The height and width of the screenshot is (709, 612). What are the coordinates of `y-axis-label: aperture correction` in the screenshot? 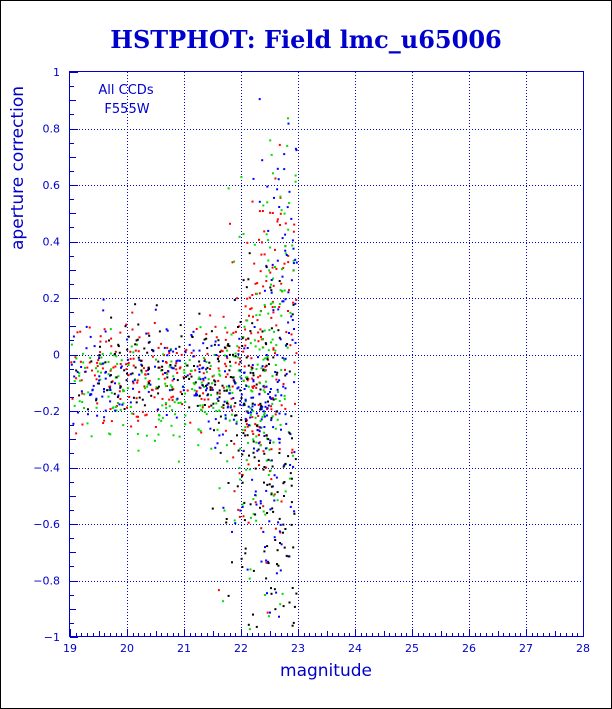 It's located at (18, 168).